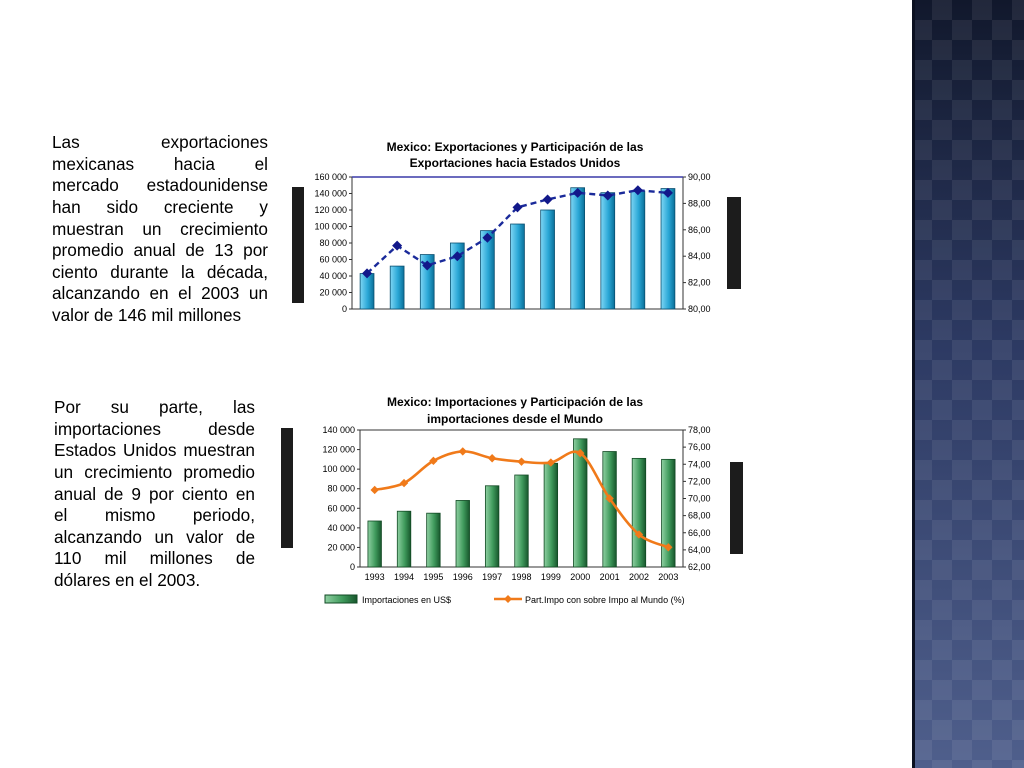  Describe the element at coordinates (551, 577) in the screenshot. I see `x-tick-label: 1999` at that location.